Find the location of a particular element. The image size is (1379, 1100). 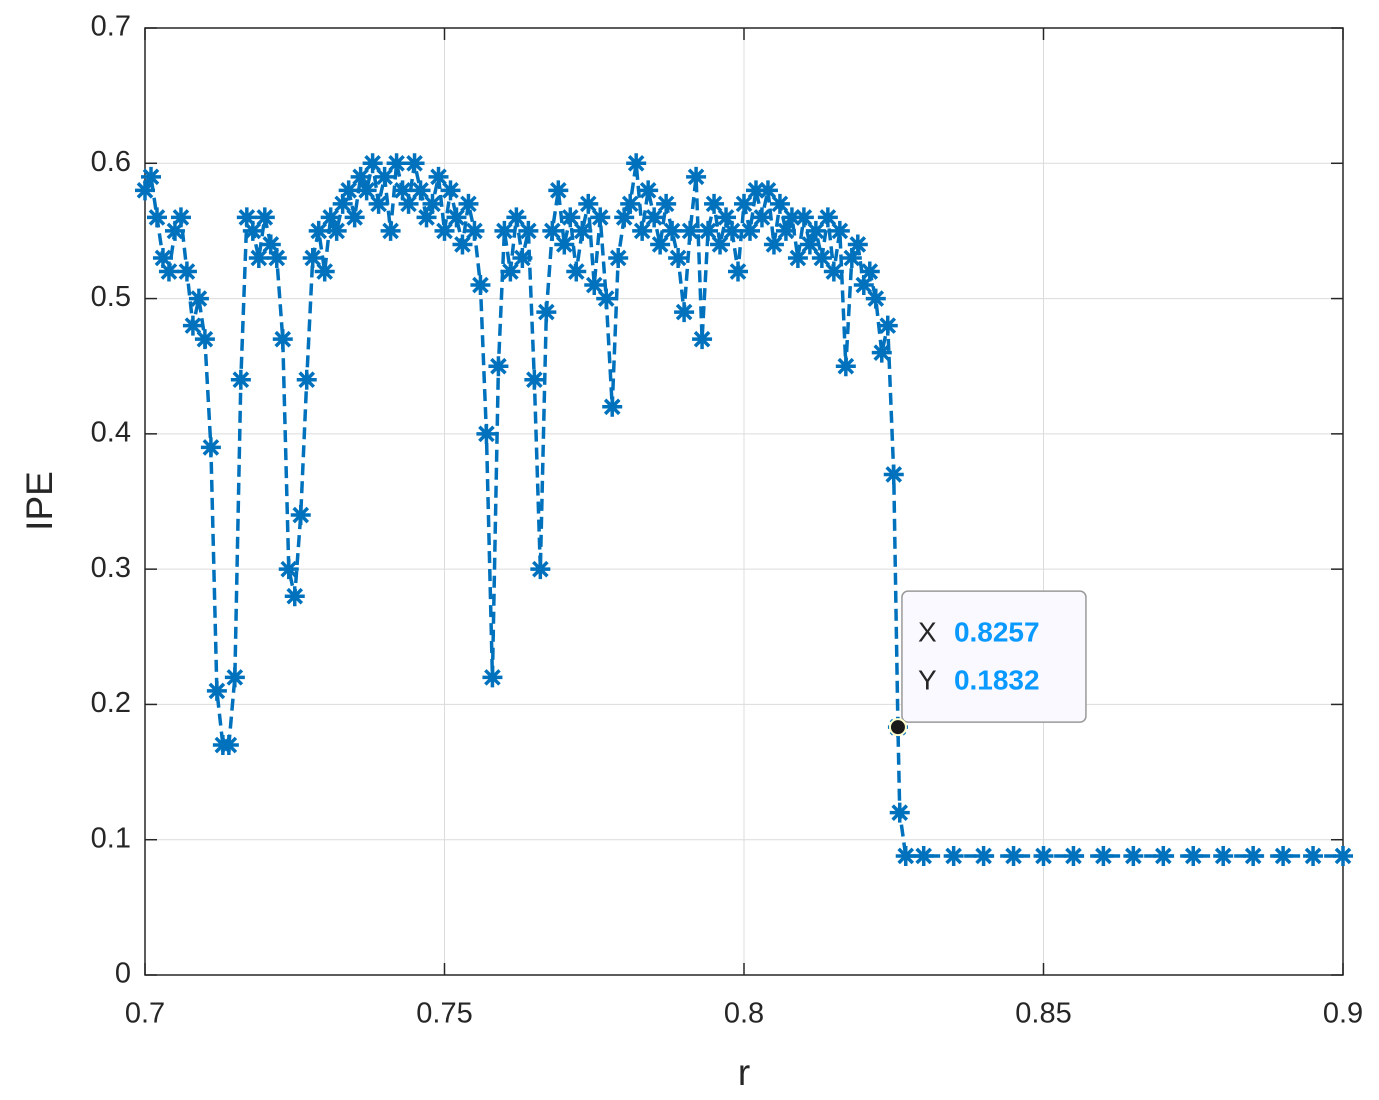

y-tick-label: 0.7 is located at coordinates (111, 27).